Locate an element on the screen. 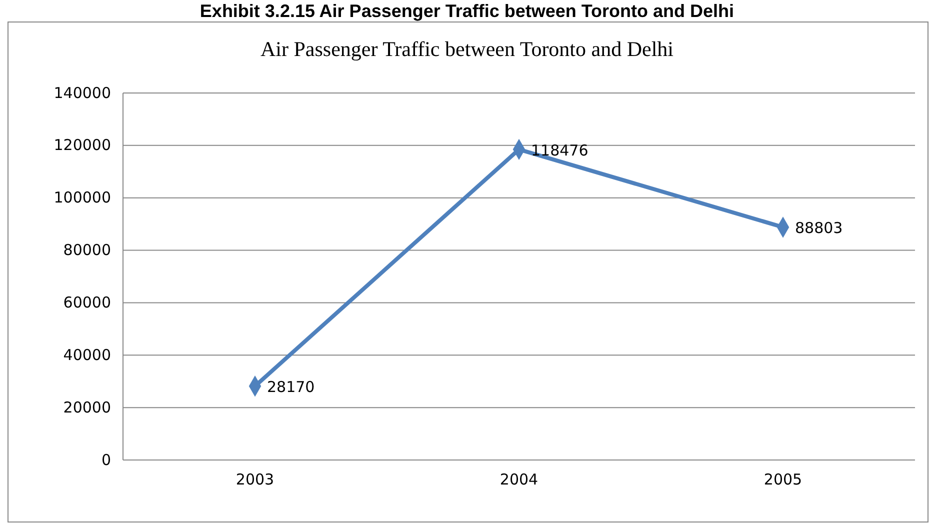  chart-title: Exhibit 3.2.15 Air Passenger Traffic between Toronto and Delhi is located at coordinates (467, 11).